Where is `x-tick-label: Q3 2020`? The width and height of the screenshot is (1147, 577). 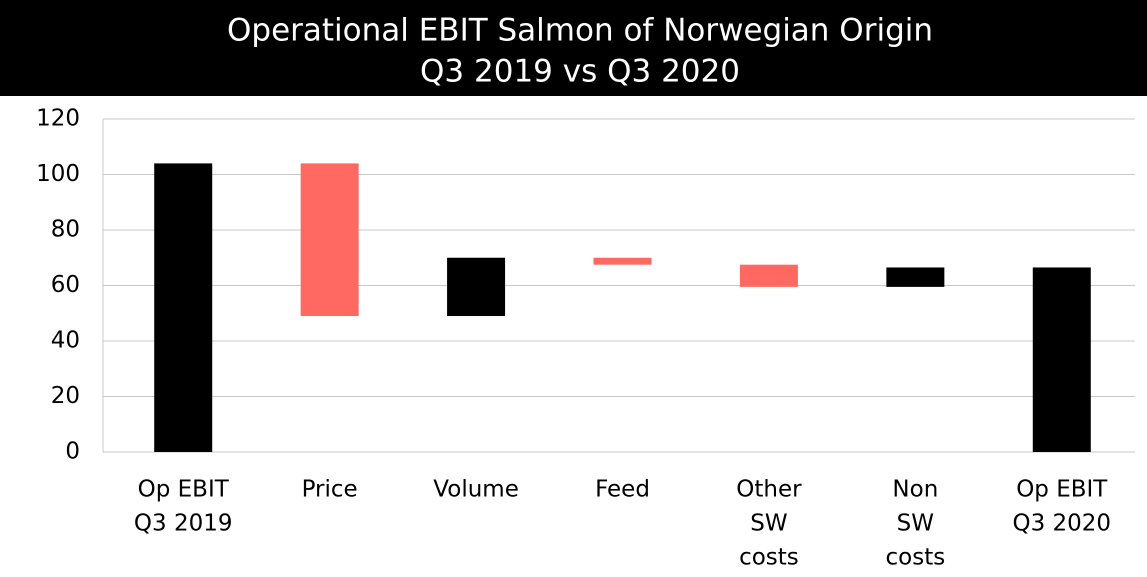 x-tick-label: Q3 2020 is located at coordinates (1061, 524).